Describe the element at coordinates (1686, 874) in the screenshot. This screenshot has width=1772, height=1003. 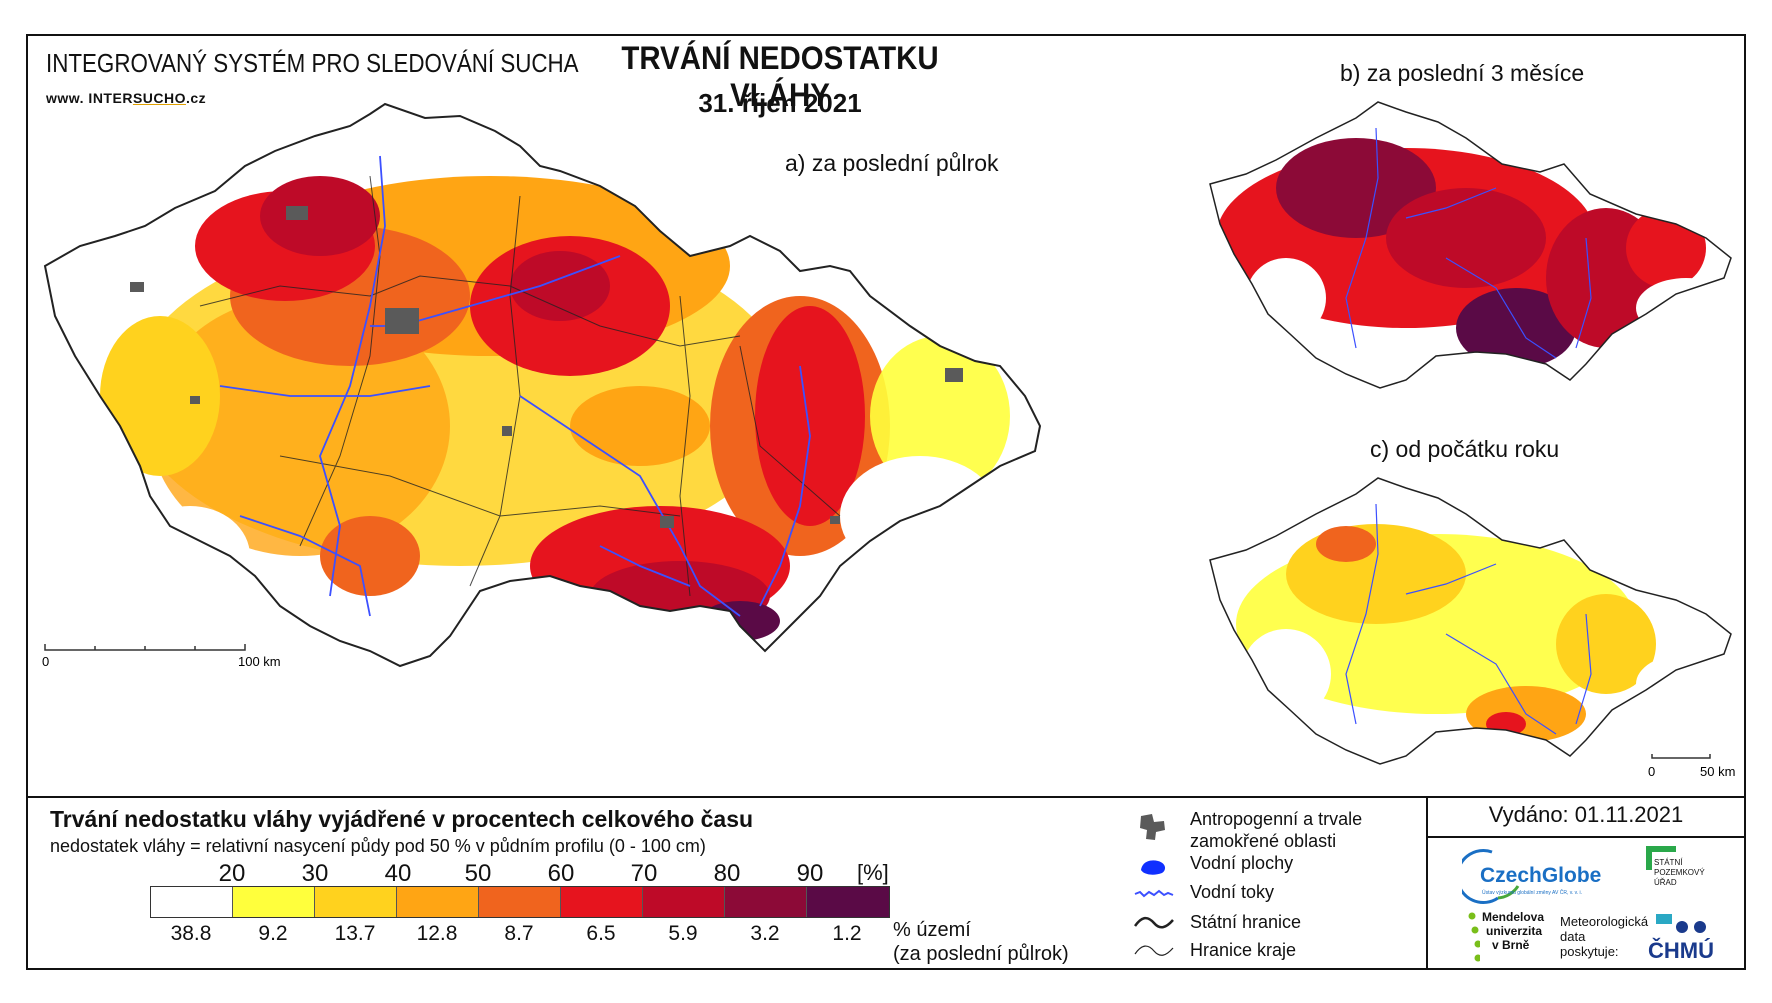
I see `spu-logo: STÁTNÍ POZEMKOVÝ ÚŘAD` at that location.